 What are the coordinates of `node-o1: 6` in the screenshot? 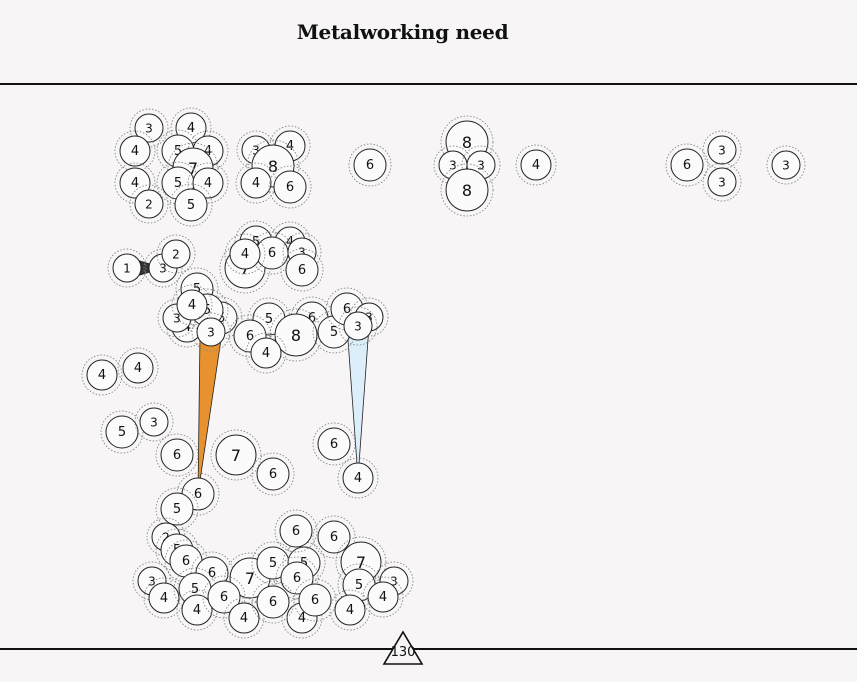 It's located at (334, 444).